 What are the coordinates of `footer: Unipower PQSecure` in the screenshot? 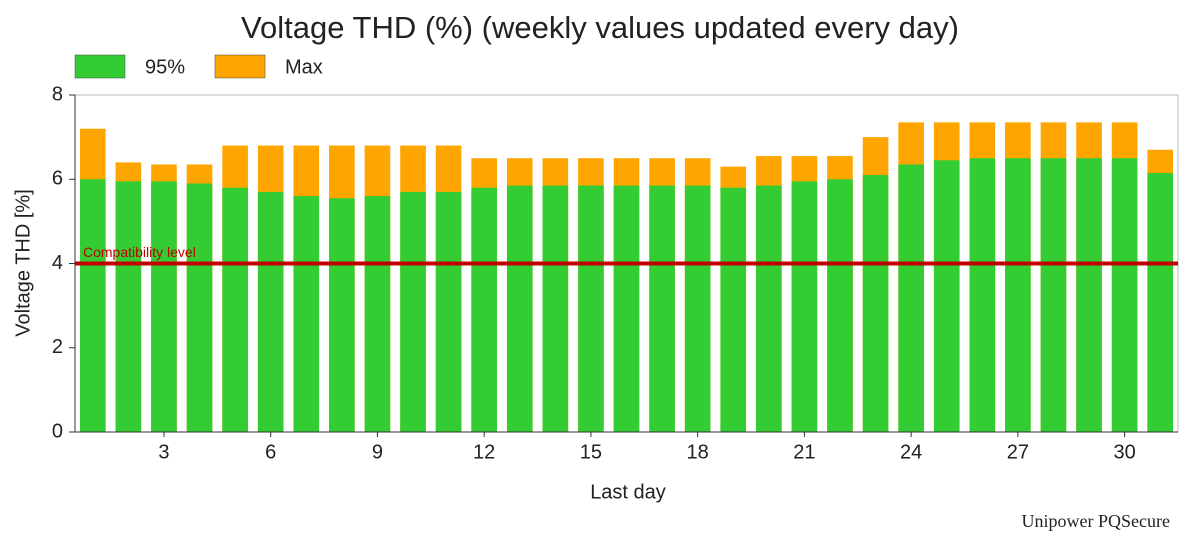 It's located at (1096, 521).